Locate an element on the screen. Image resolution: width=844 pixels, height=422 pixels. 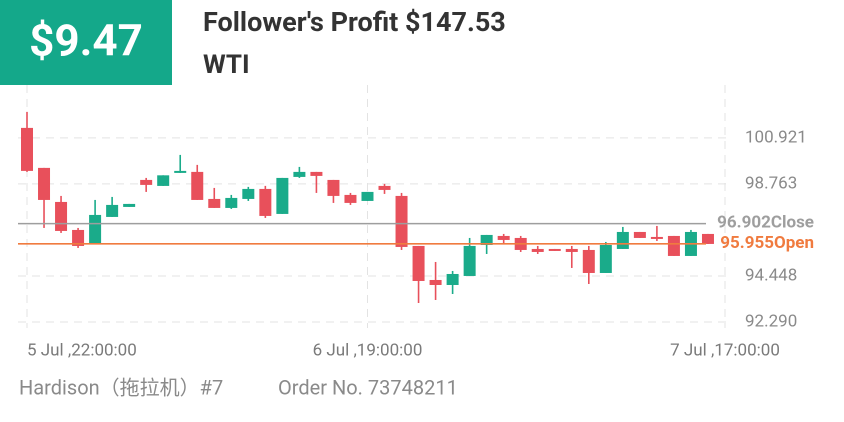
symbol: WTI is located at coordinates (226, 65).